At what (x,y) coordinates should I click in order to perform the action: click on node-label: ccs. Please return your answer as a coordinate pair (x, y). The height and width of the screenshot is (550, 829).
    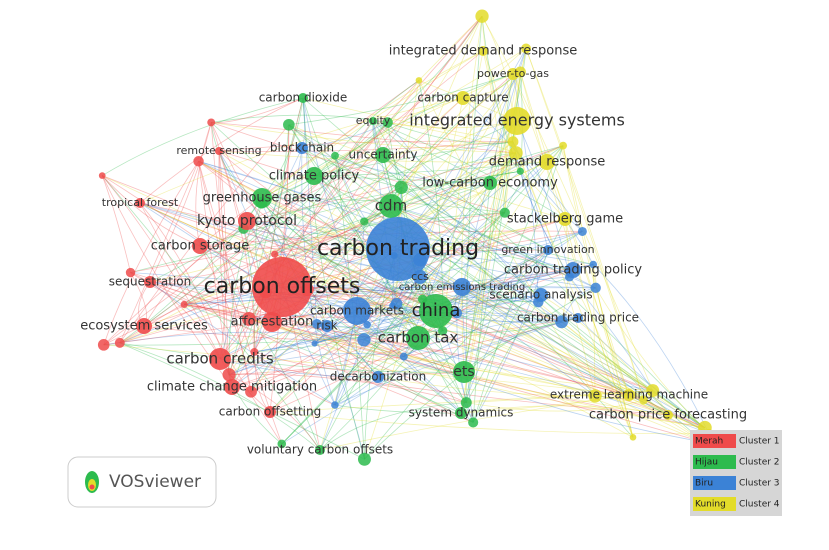
    Looking at the image, I should click on (420, 276).